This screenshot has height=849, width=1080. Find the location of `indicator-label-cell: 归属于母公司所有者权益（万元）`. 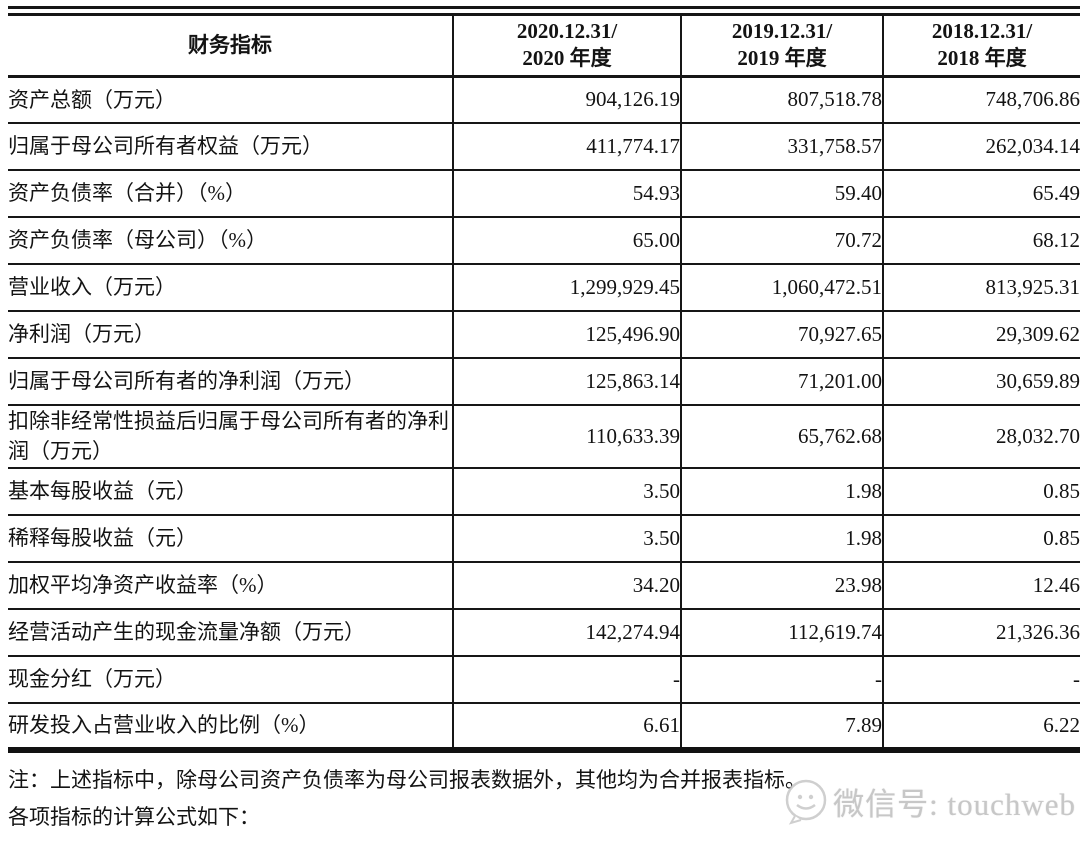

indicator-label-cell: 归属于母公司所有者权益（万元） is located at coordinates (230, 146).